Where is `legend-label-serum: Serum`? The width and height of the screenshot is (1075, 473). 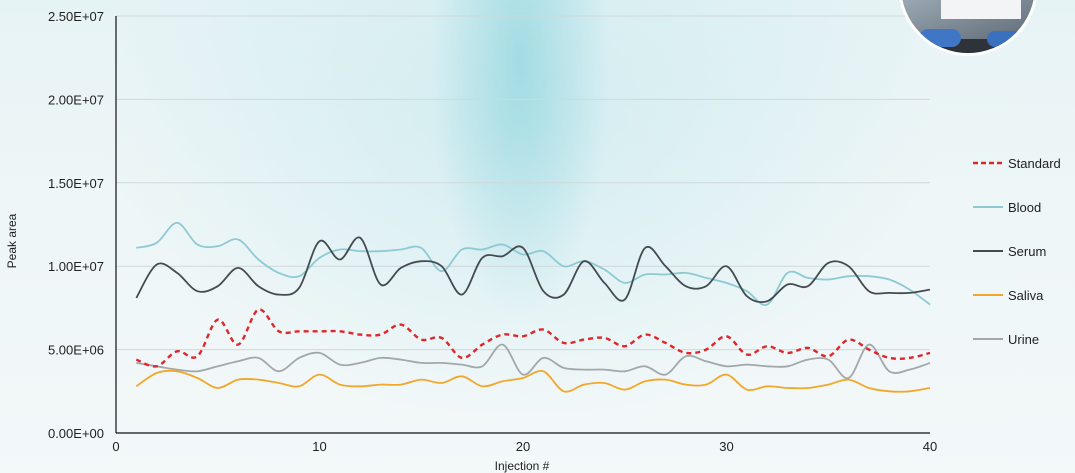 legend-label-serum: Serum is located at coordinates (1027, 251).